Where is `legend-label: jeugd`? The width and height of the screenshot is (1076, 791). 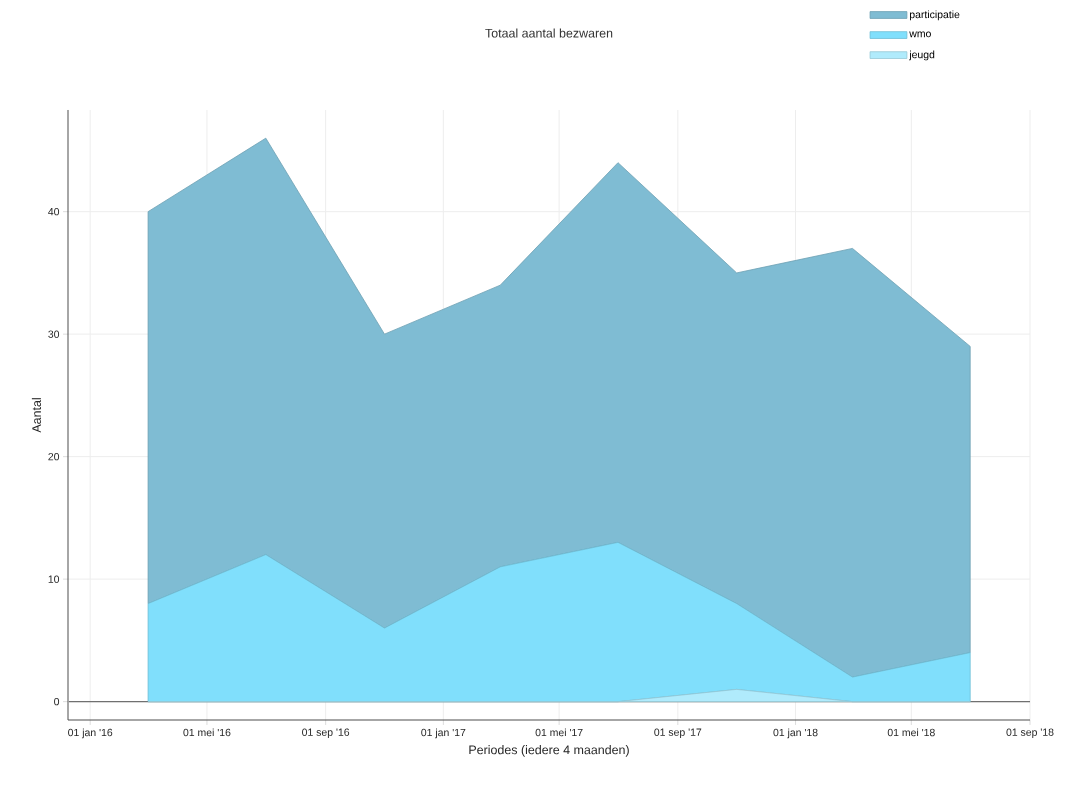 legend-label: jeugd is located at coordinates (922, 55).